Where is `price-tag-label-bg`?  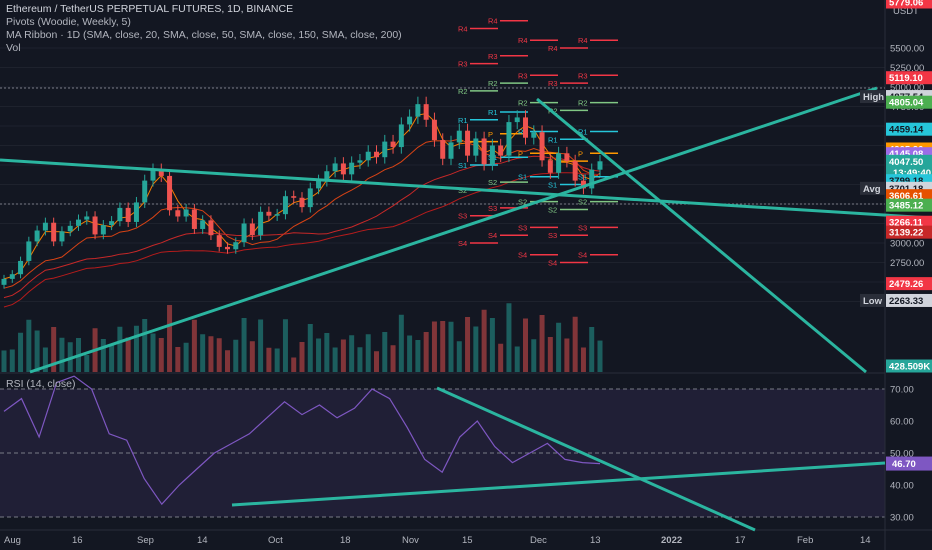
price-tag-label-bg is located at coordinates (872, 300).